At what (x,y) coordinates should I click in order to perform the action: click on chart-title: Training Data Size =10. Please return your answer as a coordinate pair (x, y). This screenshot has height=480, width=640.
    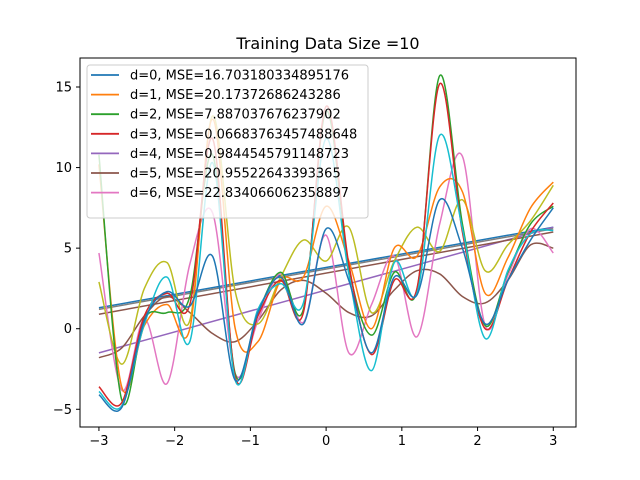
    Looking at the image, I should click on (327, 43).